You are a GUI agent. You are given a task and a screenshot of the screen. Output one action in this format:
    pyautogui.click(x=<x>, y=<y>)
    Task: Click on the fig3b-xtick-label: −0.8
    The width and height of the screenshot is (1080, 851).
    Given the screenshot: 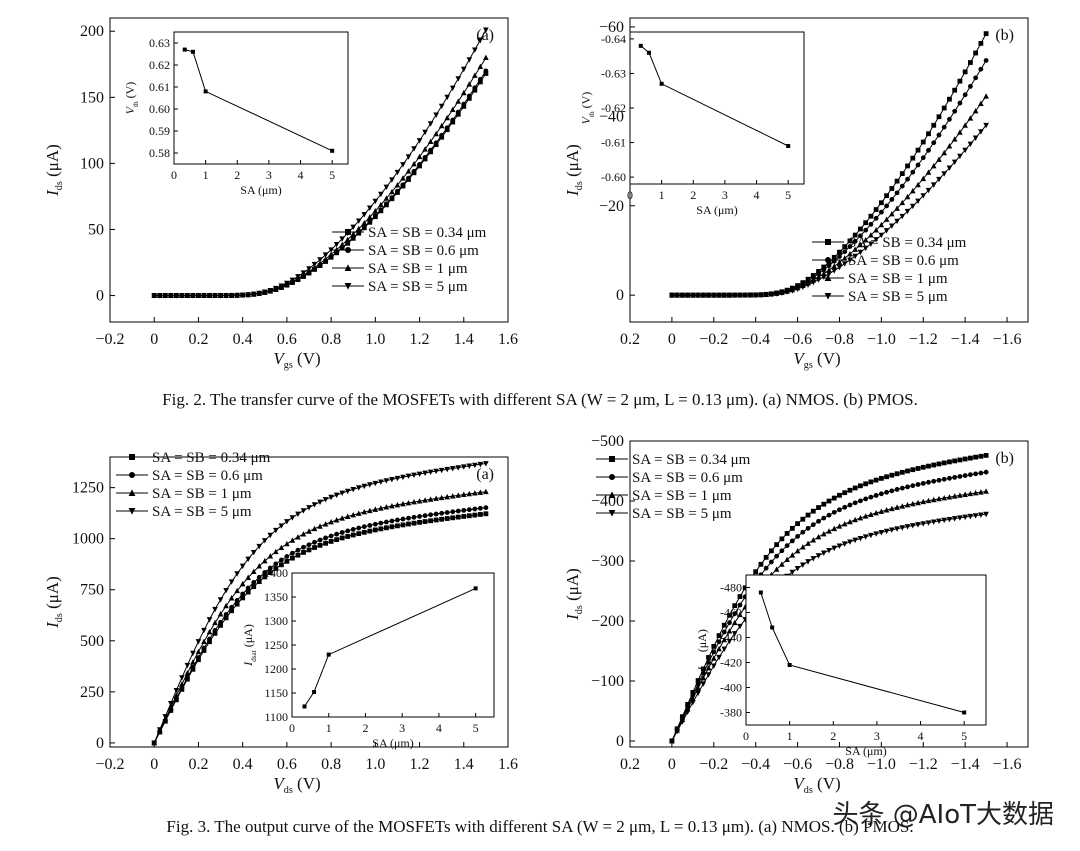 What is the action you would take?
    pyautogui.click(x=839, y=764)
    